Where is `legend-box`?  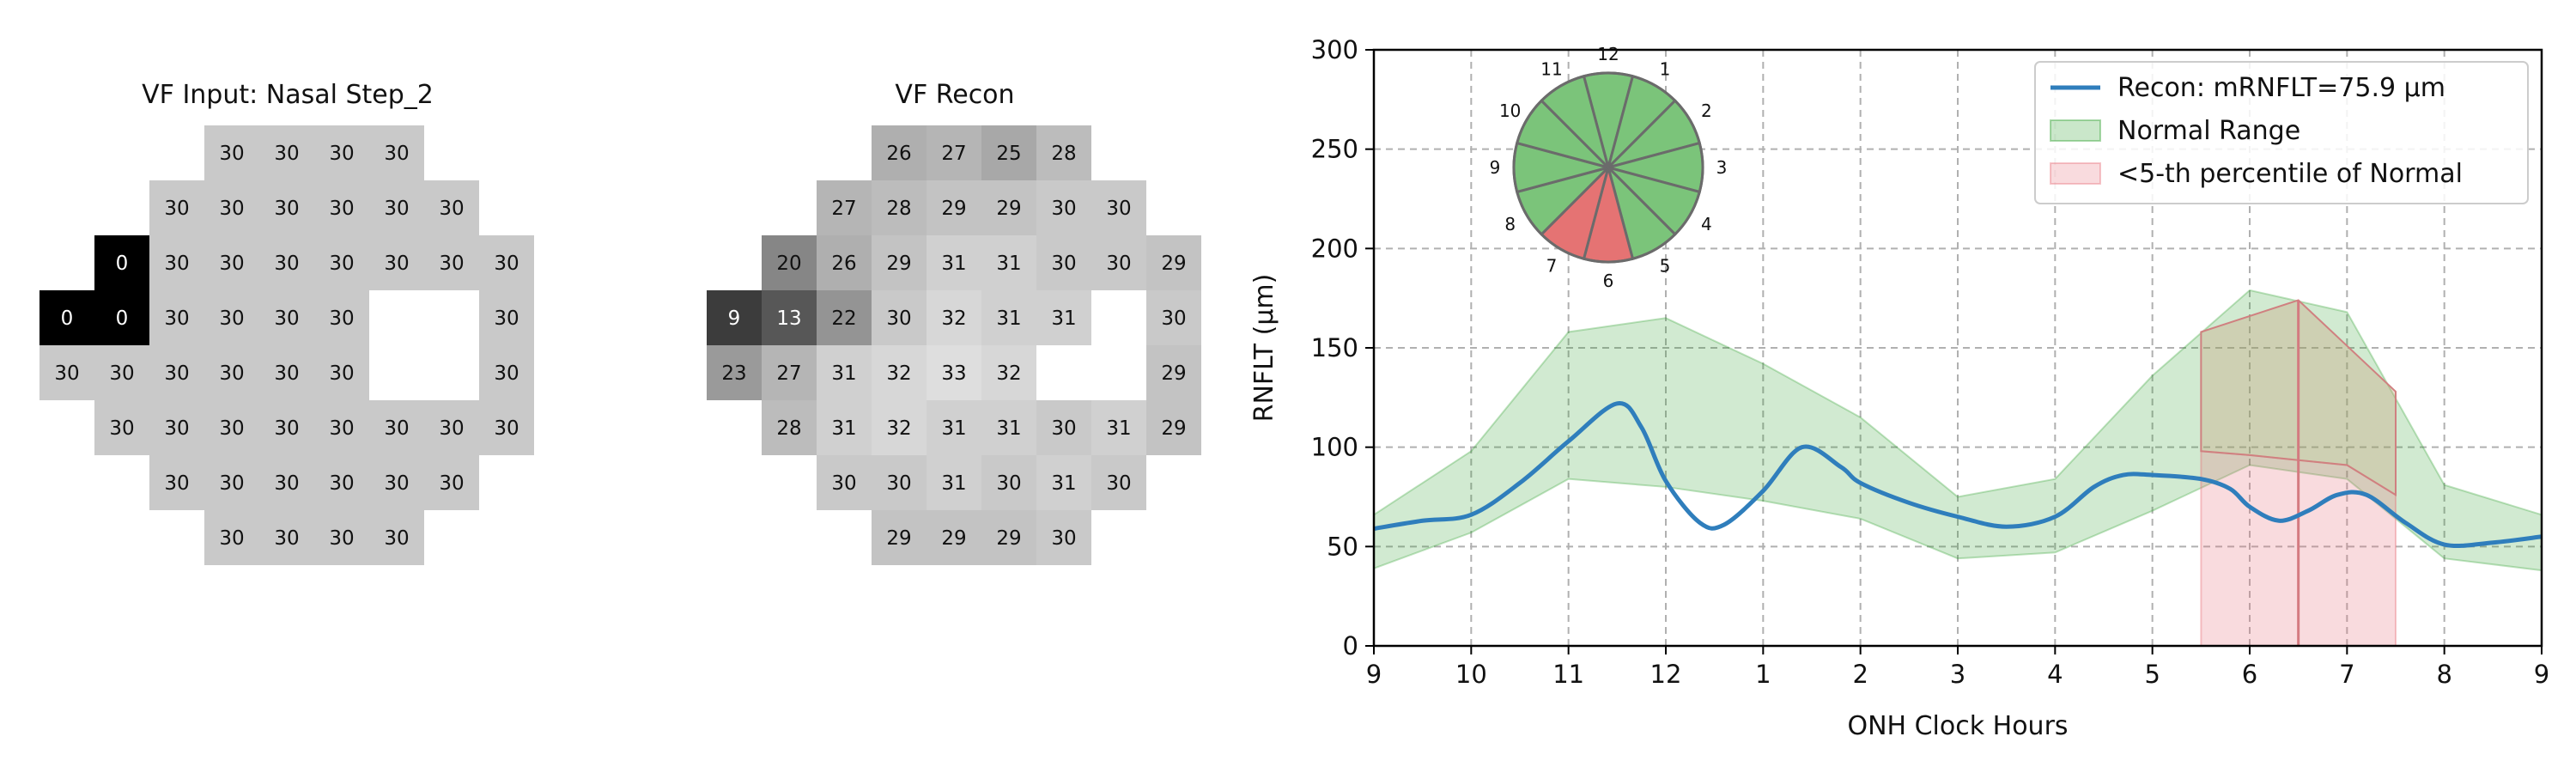 legend-box is located at coordinates (2281, 132).